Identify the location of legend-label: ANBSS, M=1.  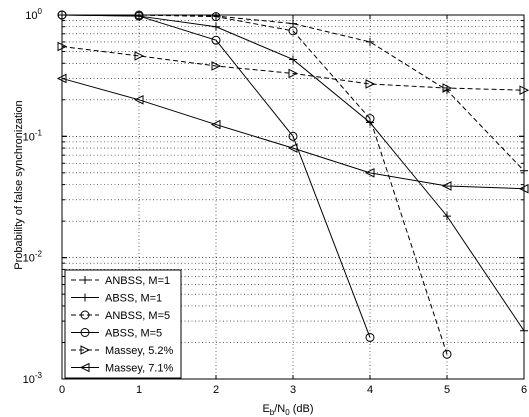
(137, 281).